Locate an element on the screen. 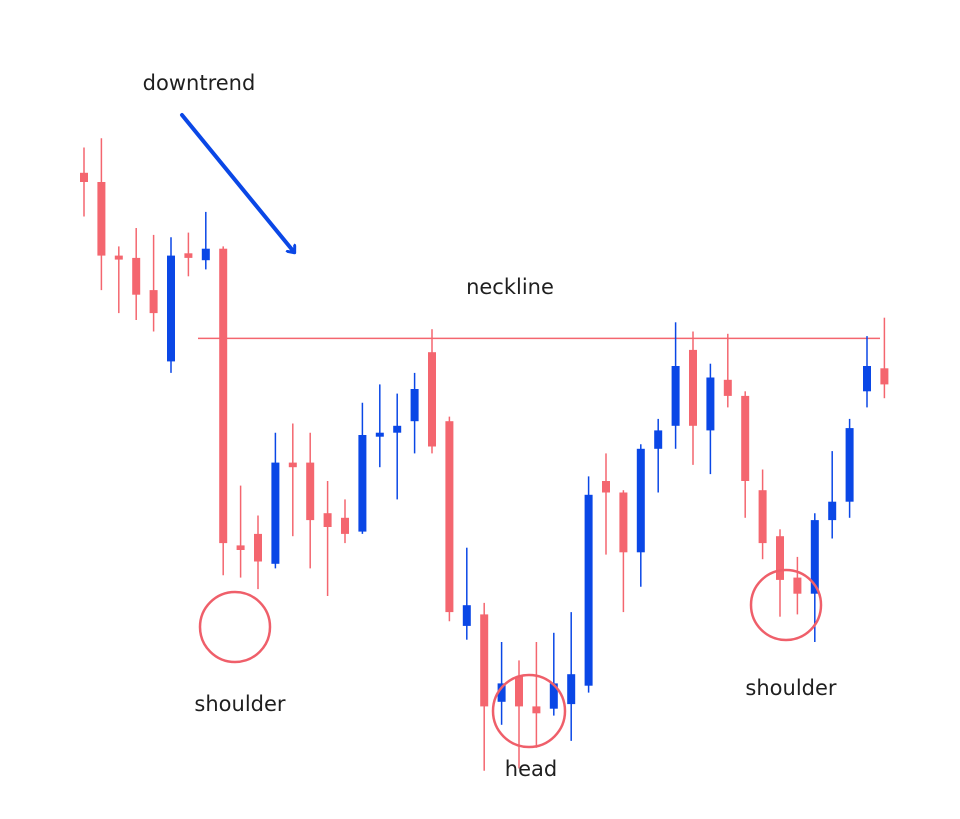 This screenshot has width=960, height=819. neckline-label: neckline is located at coordinates (510, 287).